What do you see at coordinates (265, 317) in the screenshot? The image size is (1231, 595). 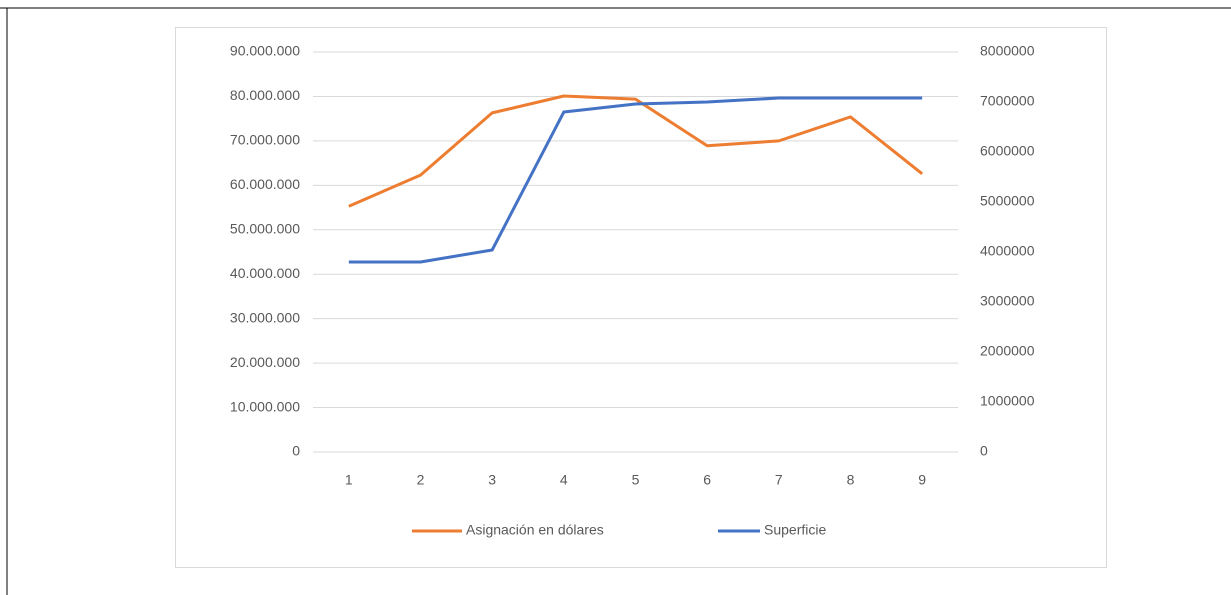 I see `y-tick-label: 30.000.000` at bounding box center [265, 317].